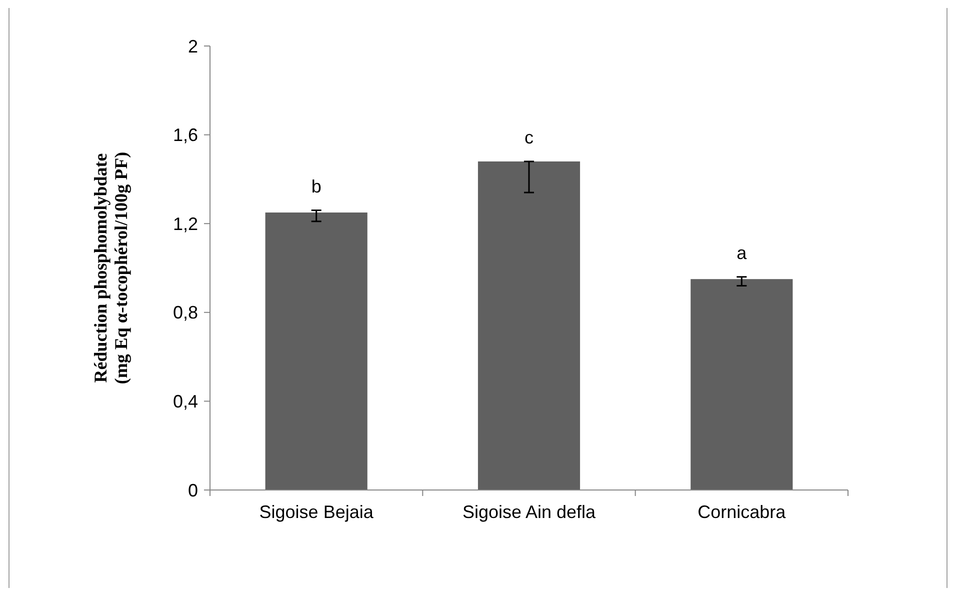 This screenshot has width=955, height=595. Describe the element at coordinates (742, 252) in the screenshot. I see `annotation: a` at that location.